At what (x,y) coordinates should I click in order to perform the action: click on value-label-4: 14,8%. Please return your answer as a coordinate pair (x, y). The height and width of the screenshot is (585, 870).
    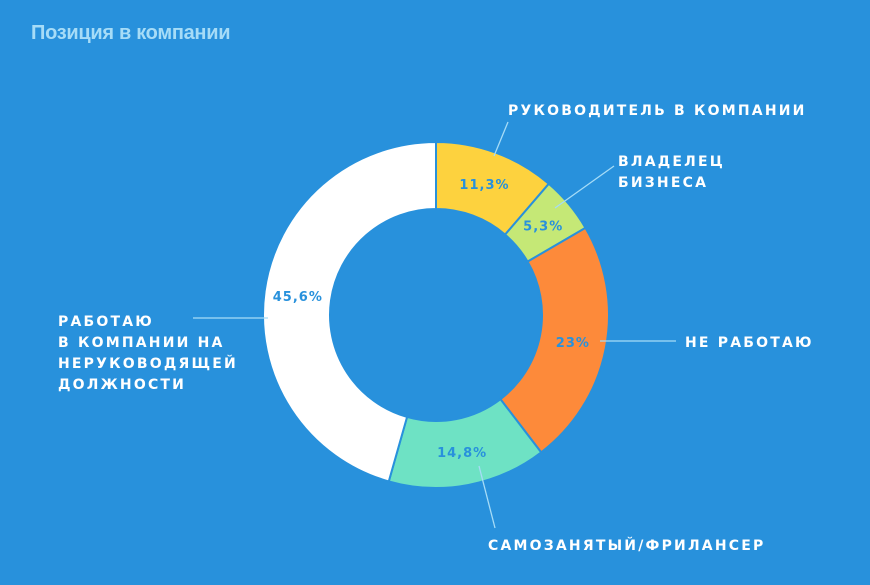
    Looking at the image, I should click on (462, 453).